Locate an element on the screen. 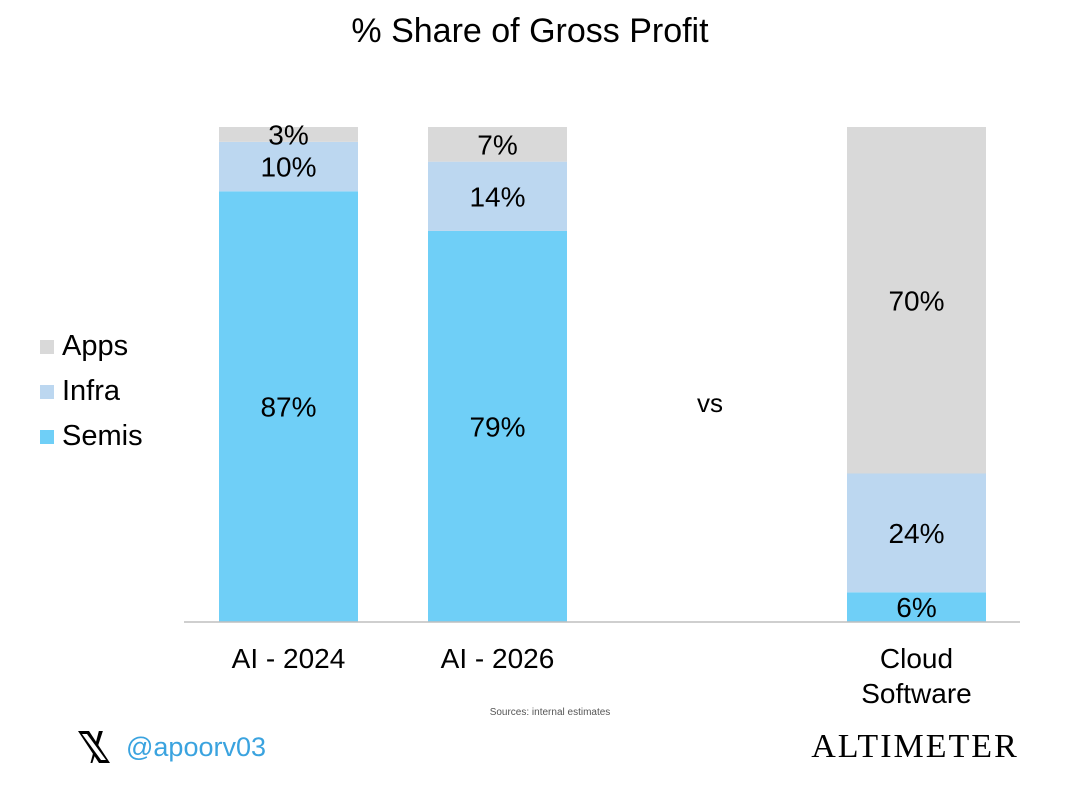  data-label-semis-2: 79% is located at coordinates (497, 426).